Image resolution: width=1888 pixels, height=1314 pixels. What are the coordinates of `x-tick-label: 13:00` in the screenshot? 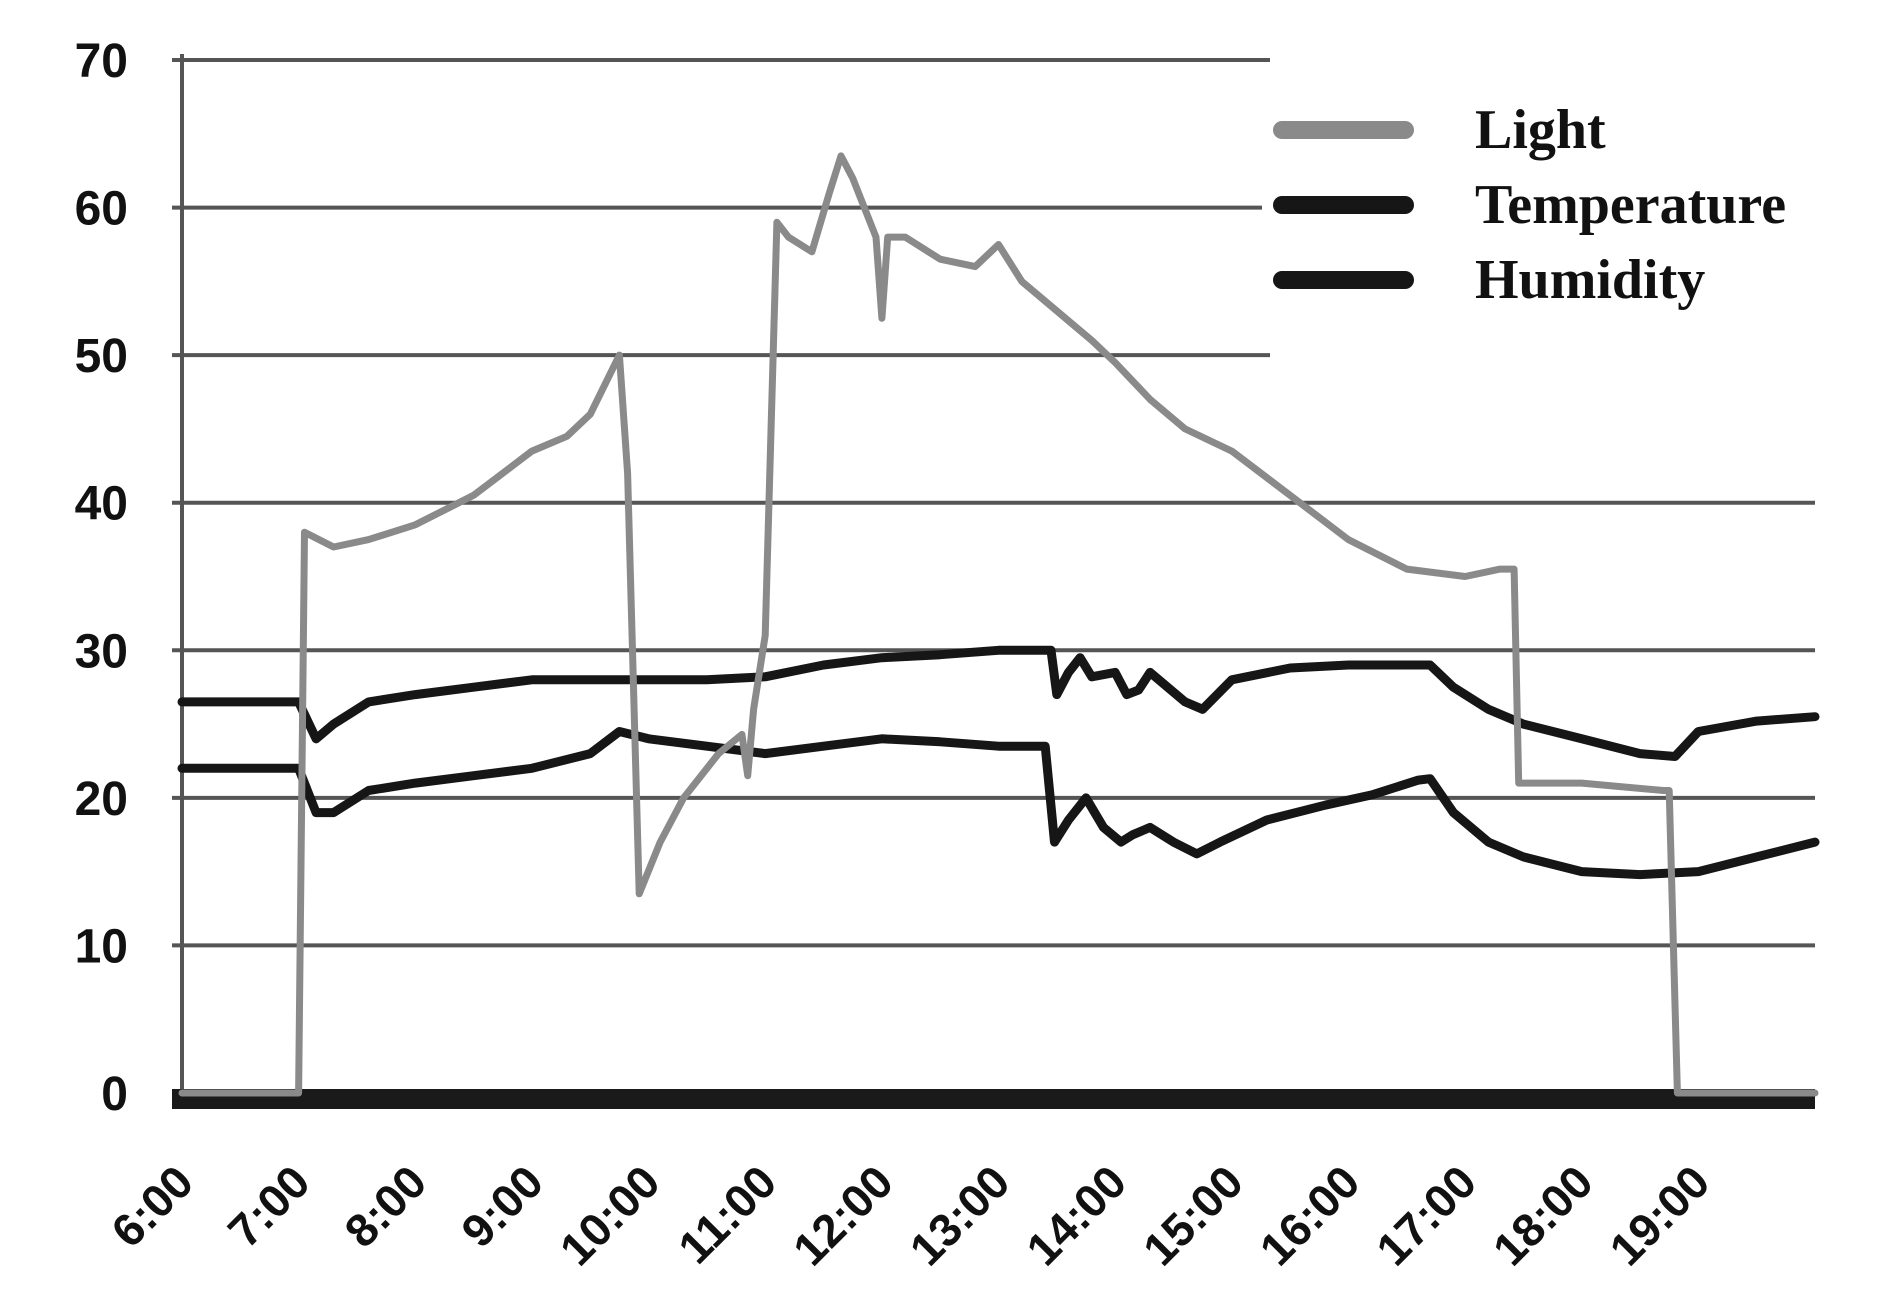 It's located at (960, 1215).